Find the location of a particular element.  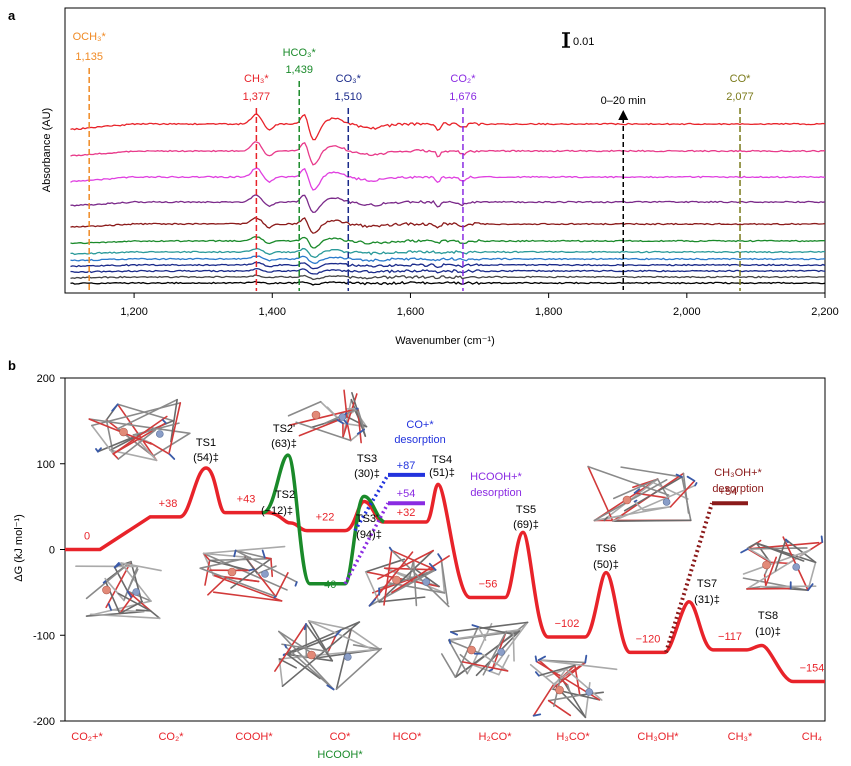

scale-bar: 0.01 is located at coordinates (578, 40).